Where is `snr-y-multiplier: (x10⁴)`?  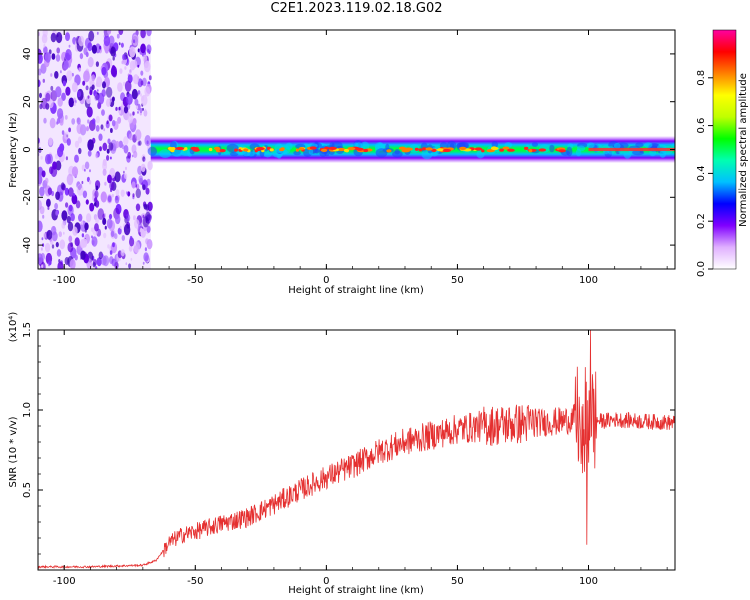 snr-y-multiplier: (x10⁴) is located at coordinates (13, 327).